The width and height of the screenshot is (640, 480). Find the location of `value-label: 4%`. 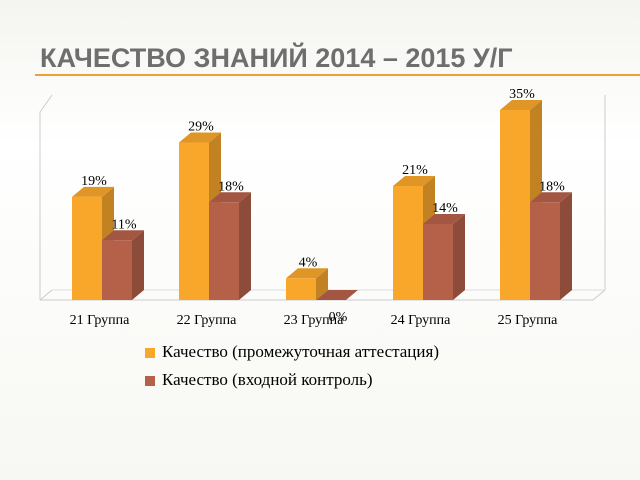

value-label: 4% is located at coordinates (308, 262).